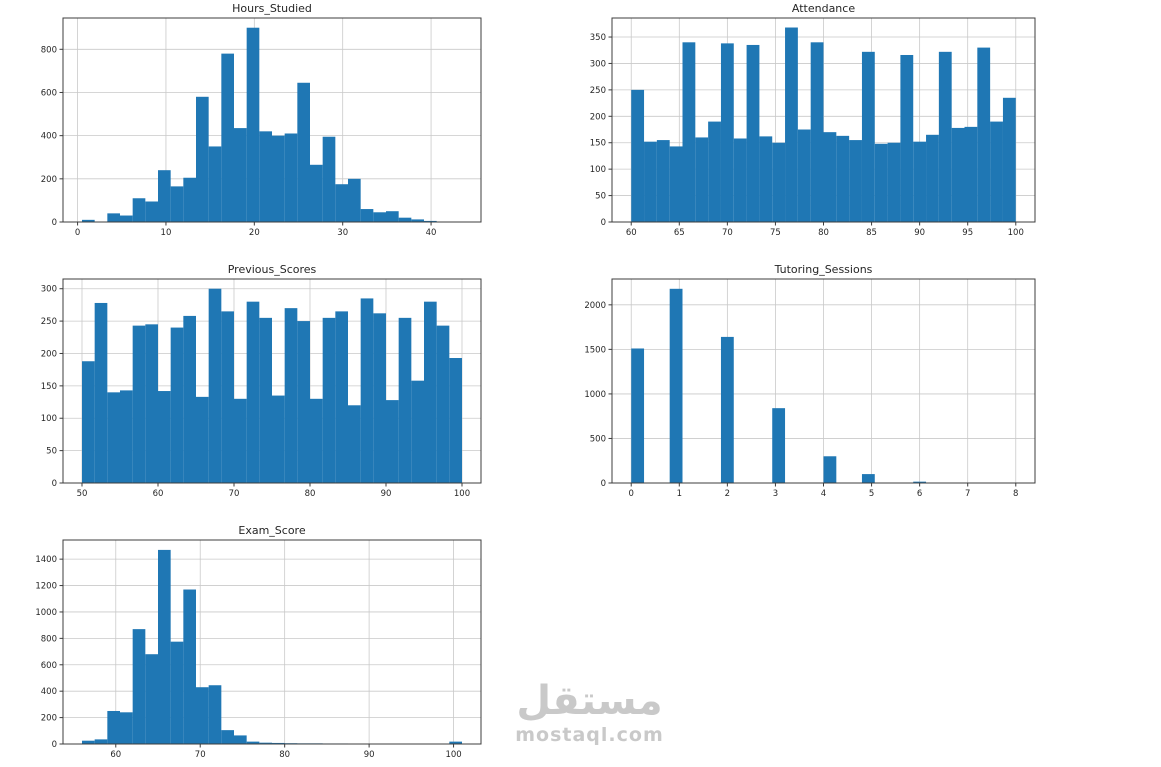 The width and height of the screenshot is (1161, 767). Describe the element at coordinates (46, 587) in the screenshot. I see `svg-text: 1200` at that location.